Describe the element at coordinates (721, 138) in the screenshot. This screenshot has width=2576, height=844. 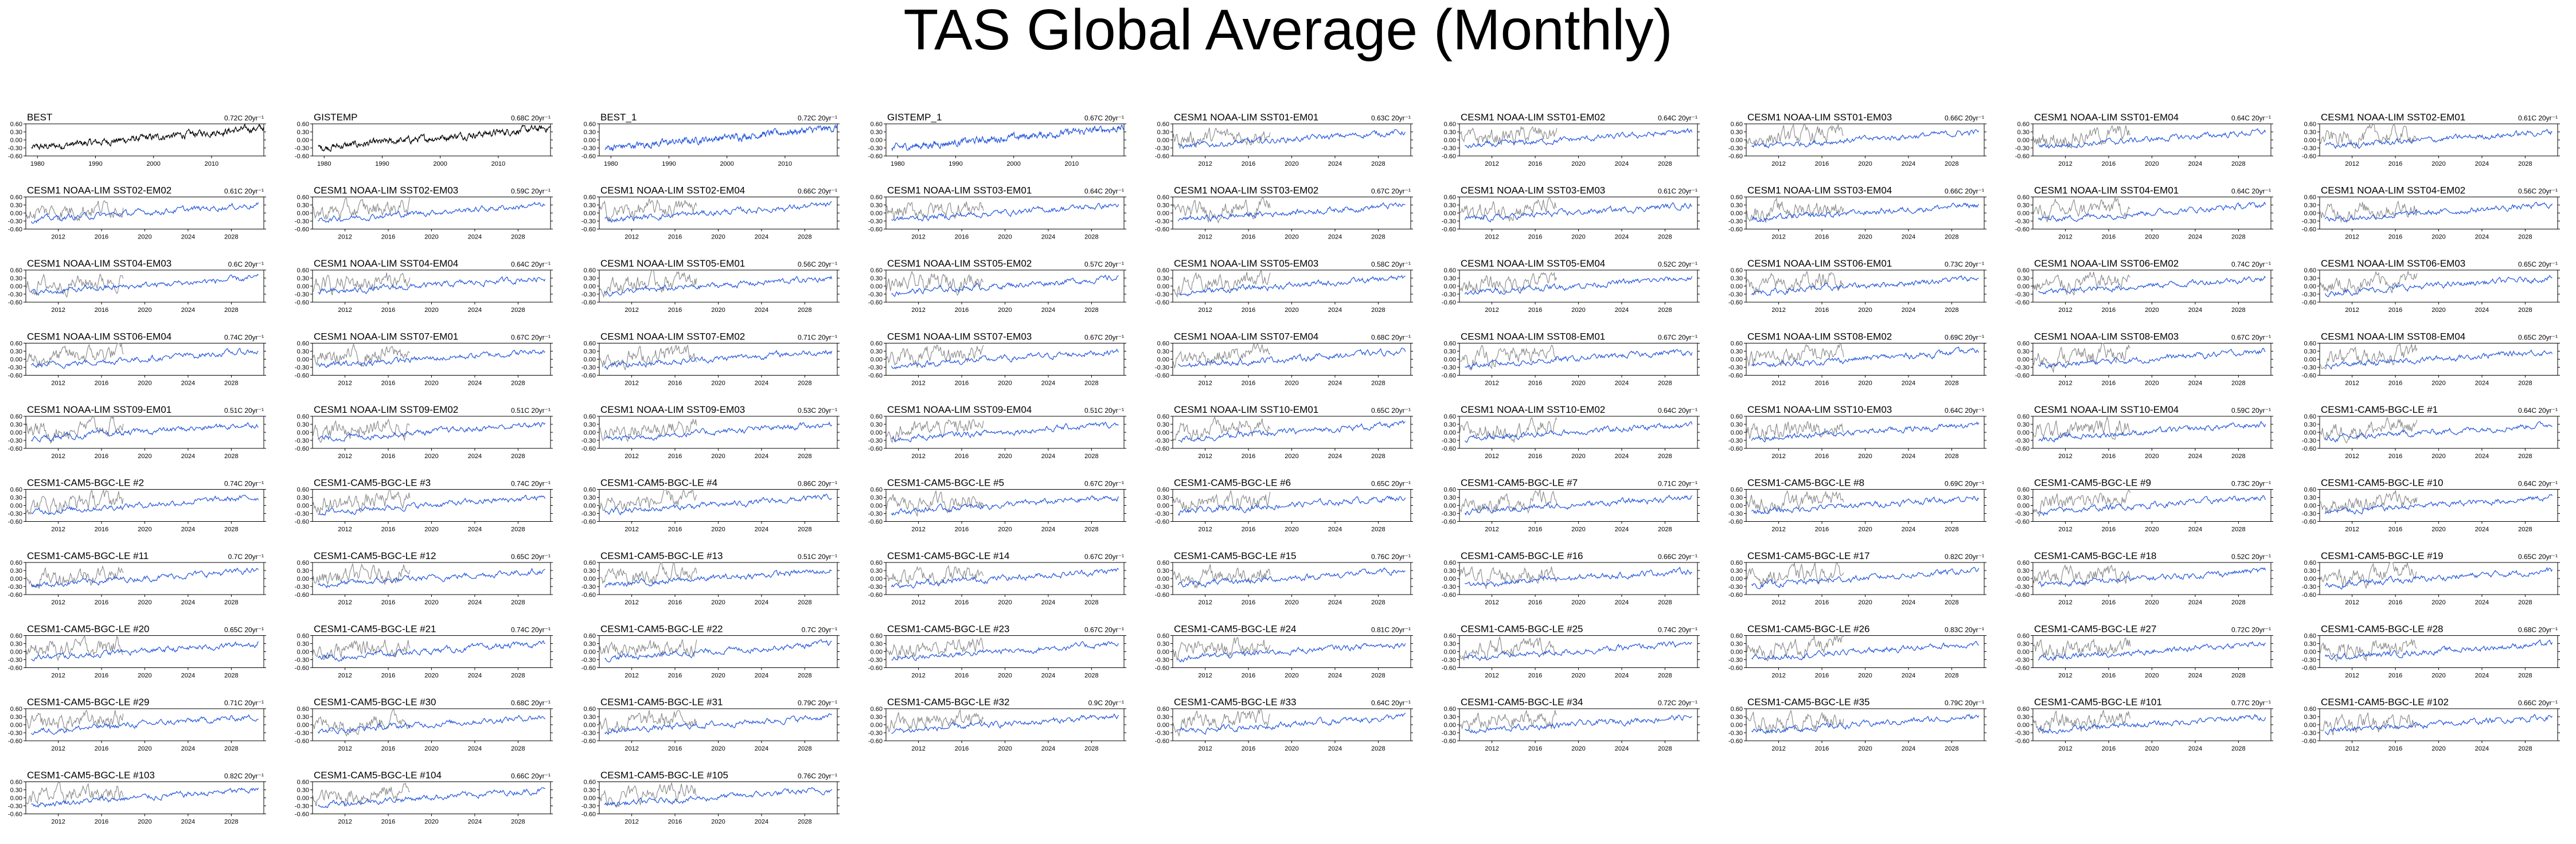
I see `series-line` at that location.